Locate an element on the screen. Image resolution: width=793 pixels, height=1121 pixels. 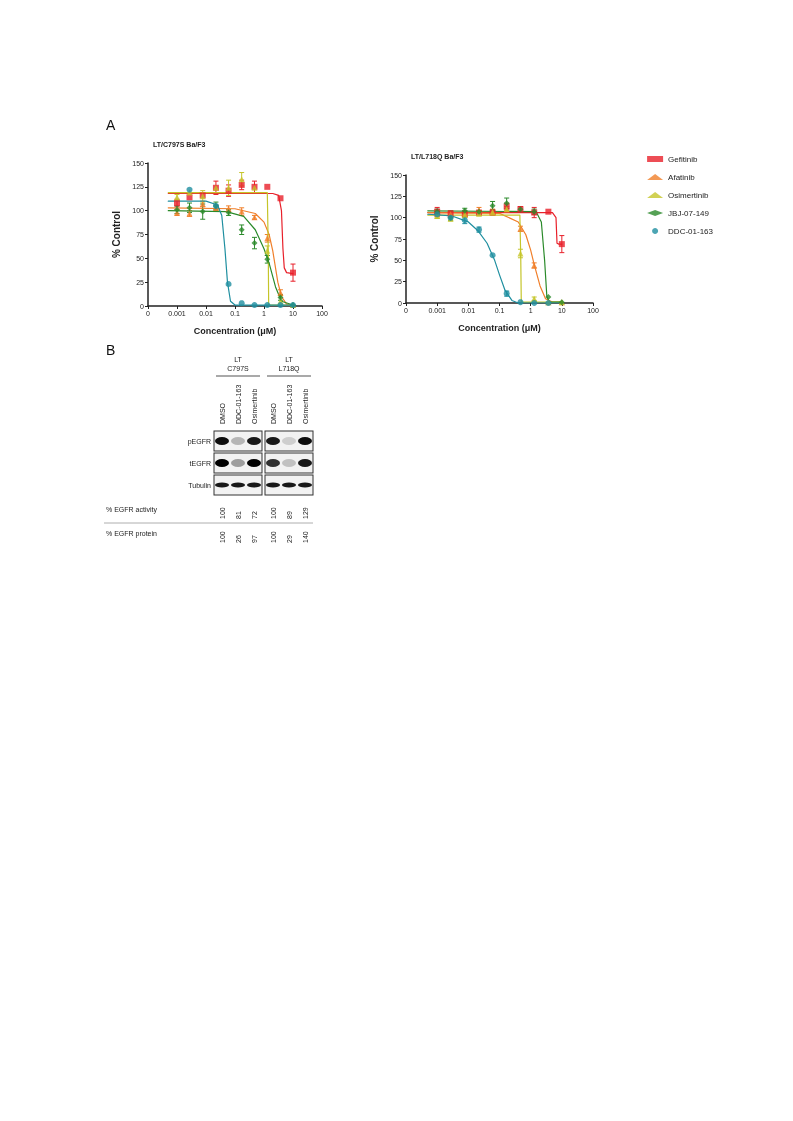
legend-label: Osimertinib is located at coordinates (689, 195).